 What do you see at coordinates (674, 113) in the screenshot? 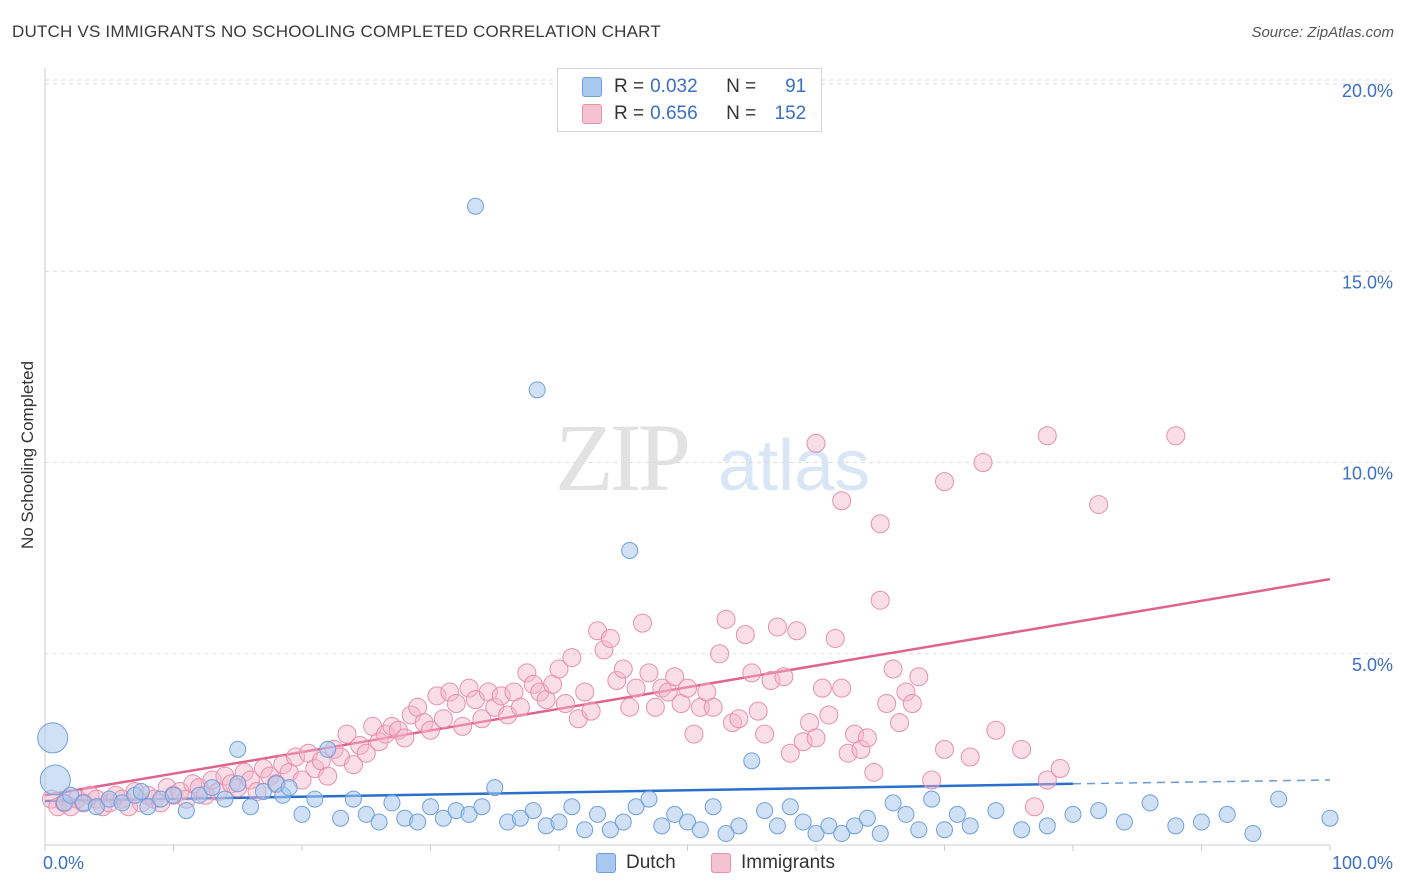
I see `legend-r-value: 0.656` at bounding box center [674, 113].